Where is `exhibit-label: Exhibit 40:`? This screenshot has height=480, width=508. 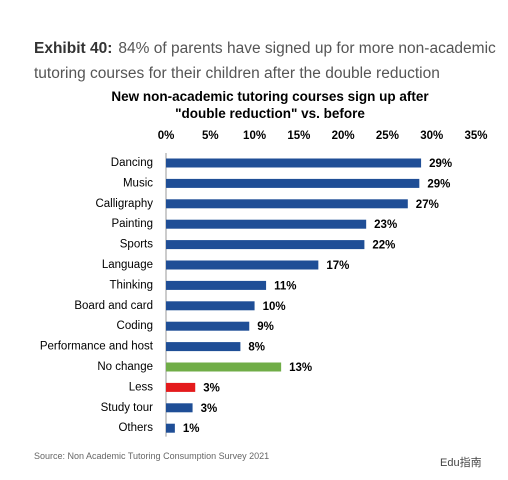
exhibit-label: Exhibit 40: is located at coordinates (73, 48).